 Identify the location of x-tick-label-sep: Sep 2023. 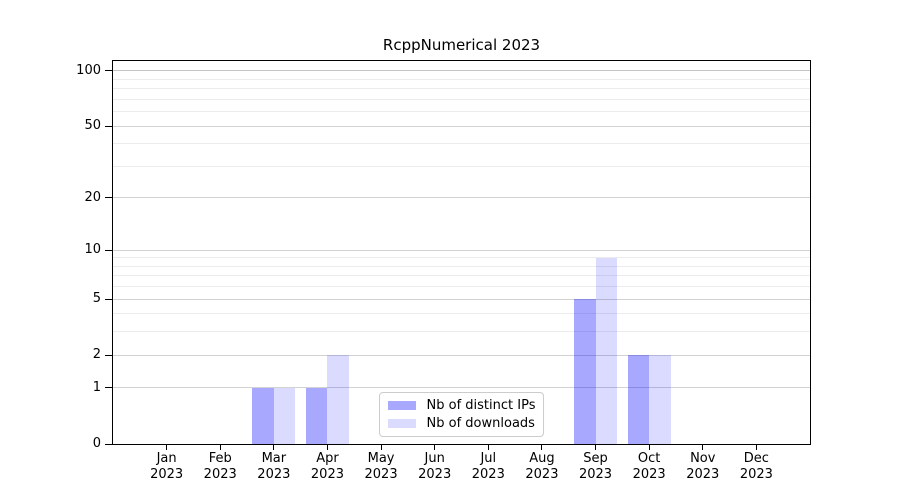
(595, 466).